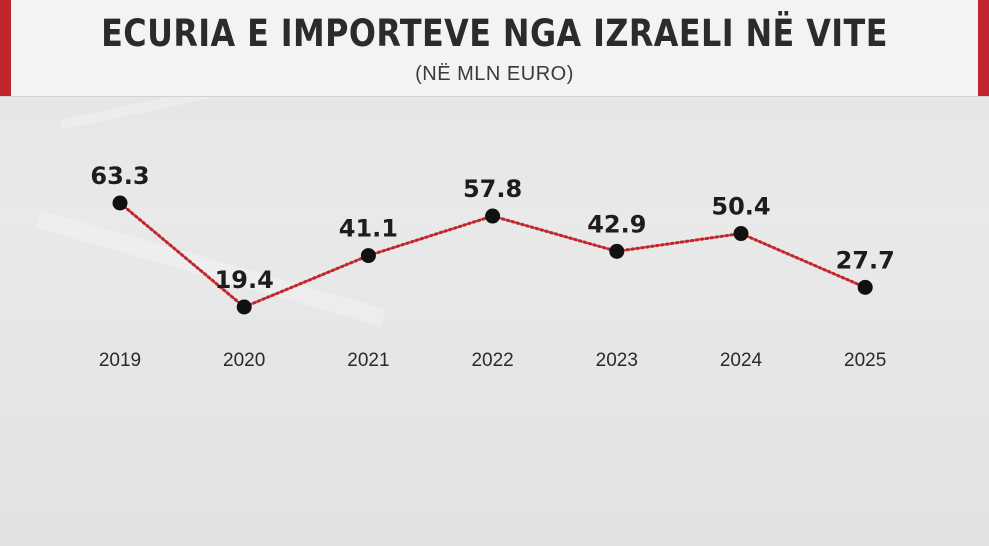 Image resolution: width=989 pixels, height=546 pixels. What do you see at coordinates (492, 189) in the screenshot?
I see `data-label: 57.8` at bounding box center [492, 189].